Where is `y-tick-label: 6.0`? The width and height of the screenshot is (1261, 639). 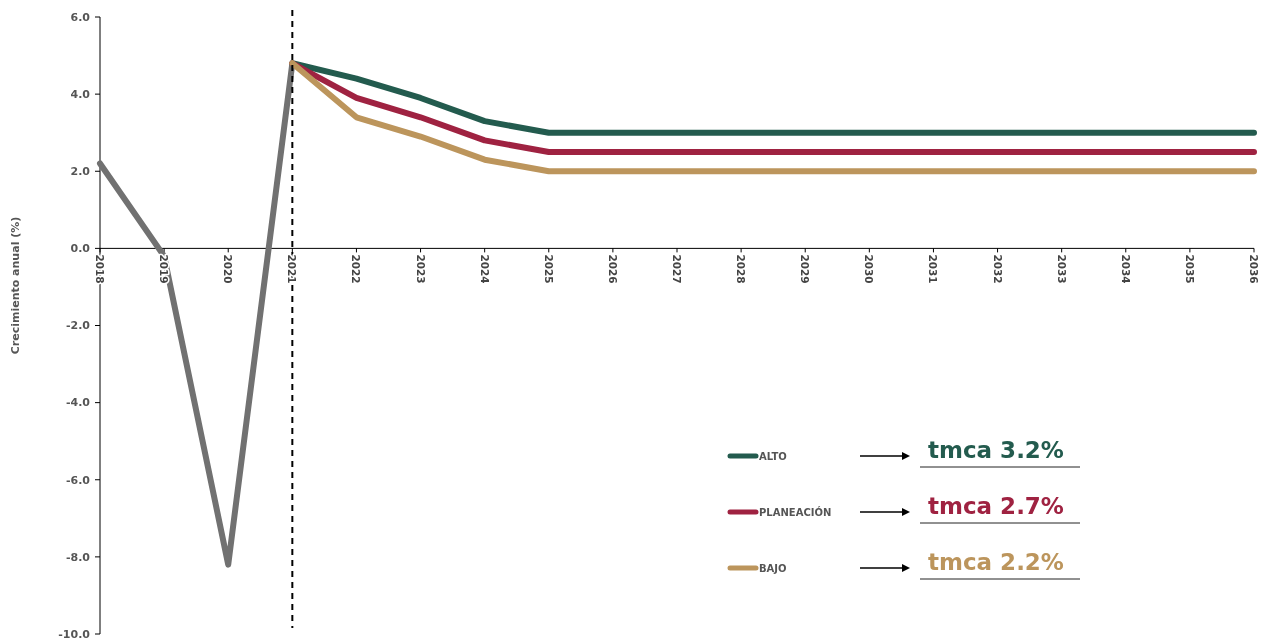
y-tick-label: 6.0 is located at coordinates (80, 17).